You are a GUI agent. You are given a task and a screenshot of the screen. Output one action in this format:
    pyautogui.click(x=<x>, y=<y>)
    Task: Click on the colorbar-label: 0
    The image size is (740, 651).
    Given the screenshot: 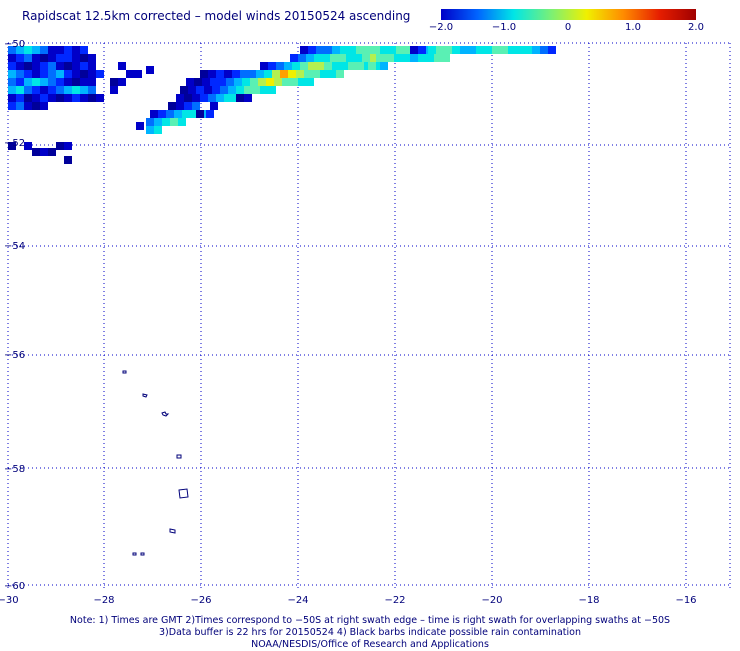 What is the action you would take?
    pyautogui.click(x=568, y=27)
    